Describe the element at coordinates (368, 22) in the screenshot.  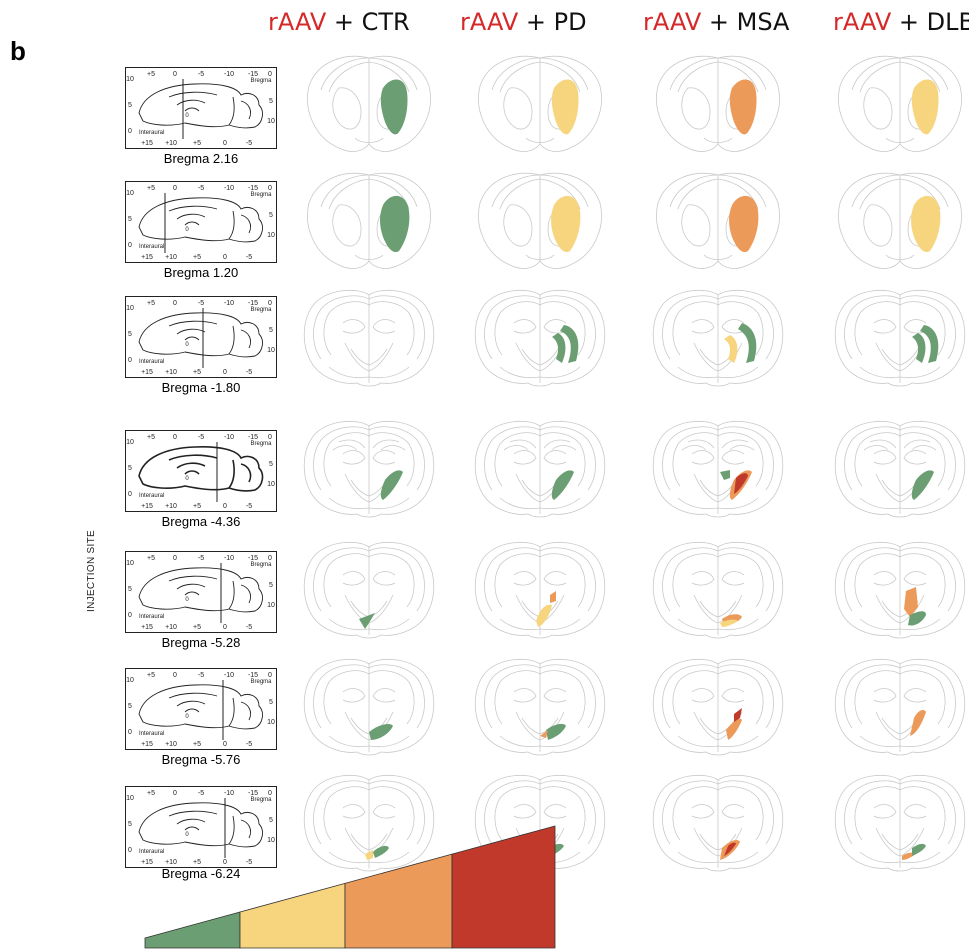
I see `column-header-condition: + CTR` at that location.